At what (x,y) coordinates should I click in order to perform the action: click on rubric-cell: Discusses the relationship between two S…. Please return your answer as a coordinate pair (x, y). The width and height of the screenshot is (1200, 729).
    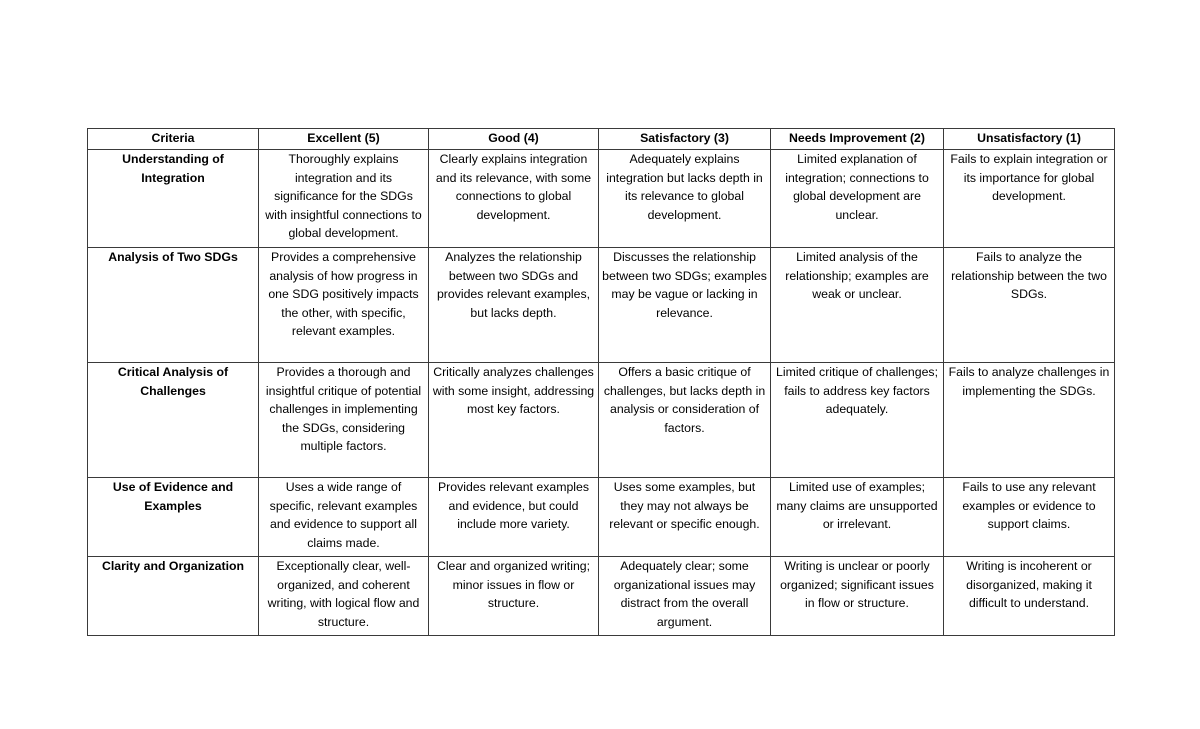
    Looking at the image, I should click on (684, 305).